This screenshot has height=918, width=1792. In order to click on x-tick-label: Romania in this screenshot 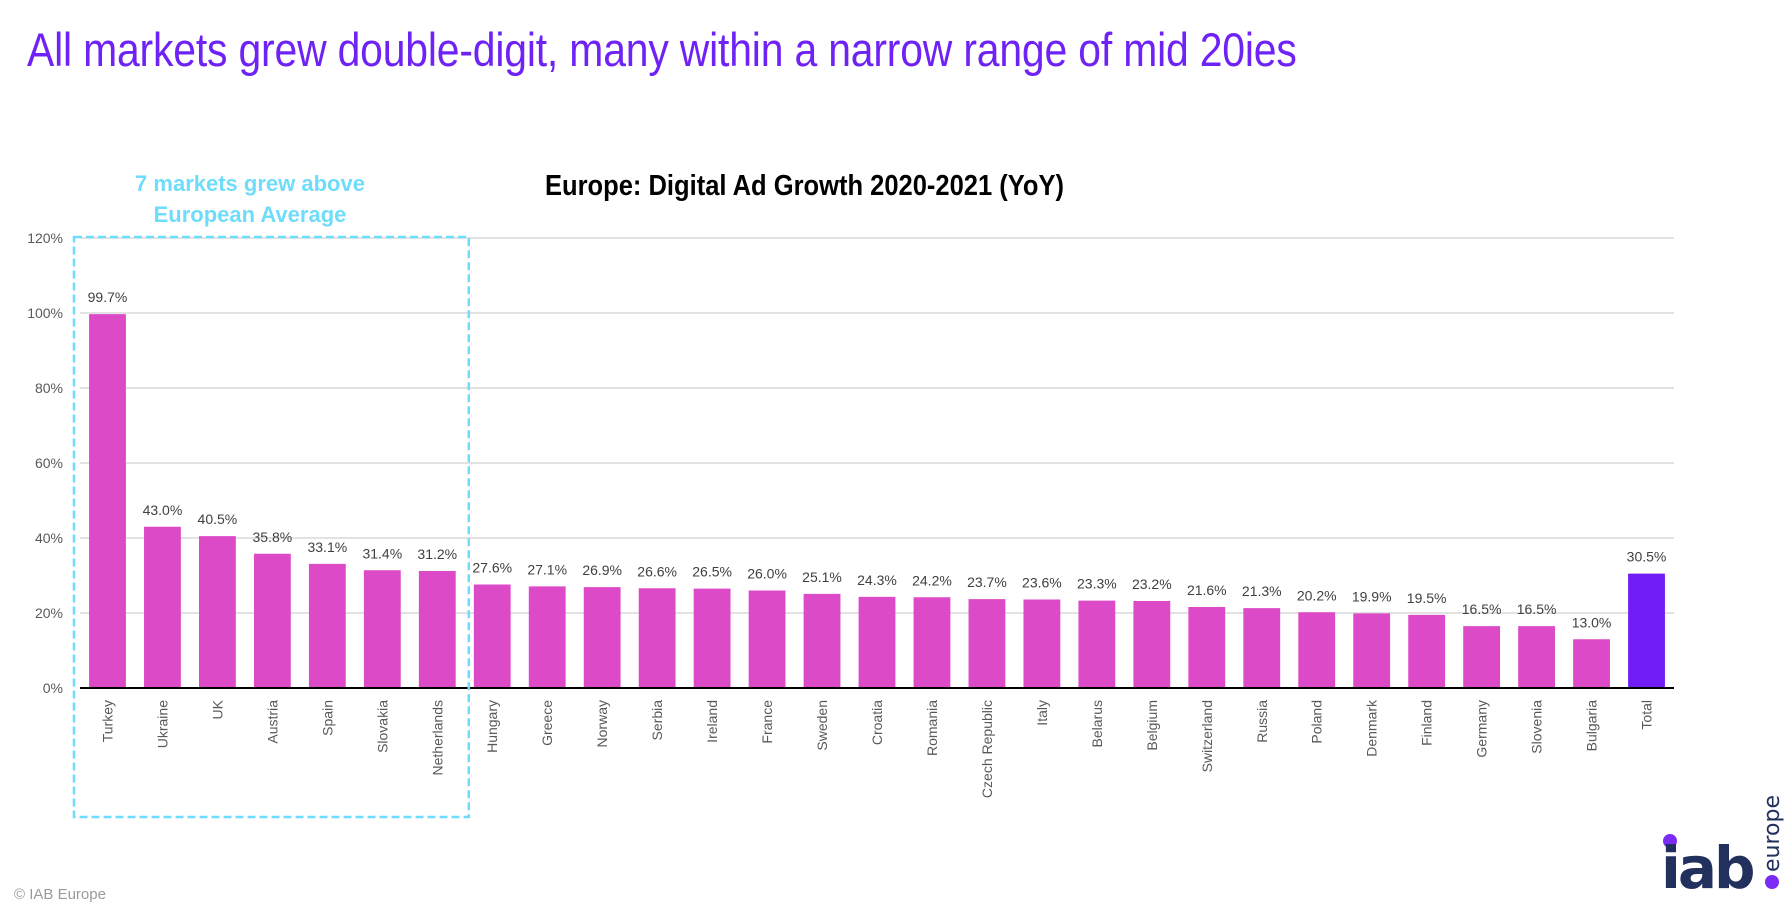, I will do `click(932, 728)`.